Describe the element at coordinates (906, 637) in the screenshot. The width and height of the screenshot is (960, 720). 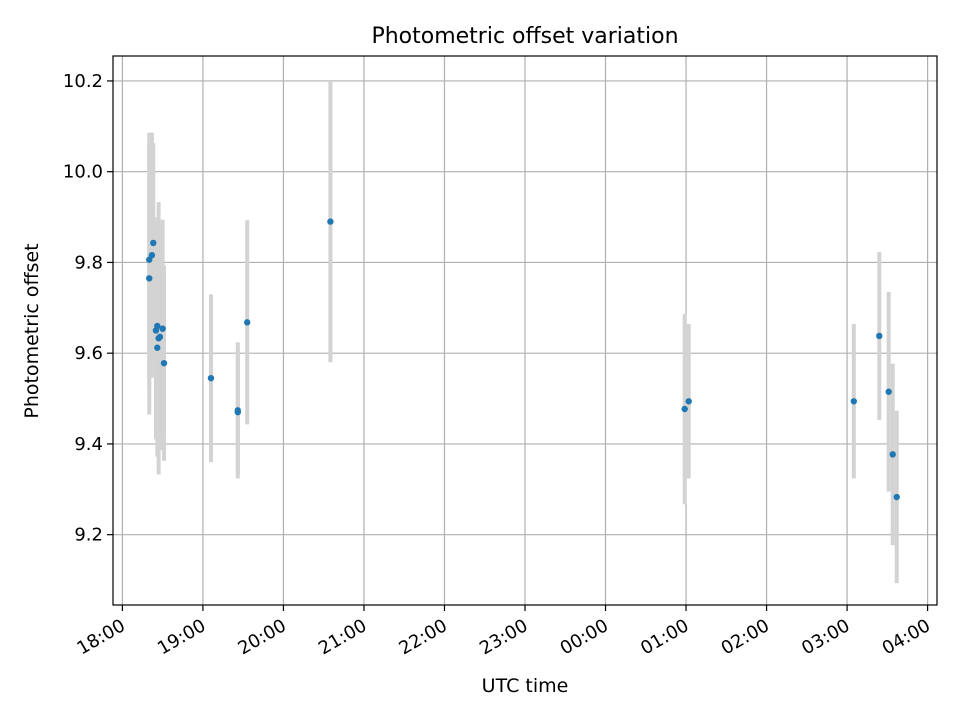
I see `x-tick-label: 04:00` at that location.